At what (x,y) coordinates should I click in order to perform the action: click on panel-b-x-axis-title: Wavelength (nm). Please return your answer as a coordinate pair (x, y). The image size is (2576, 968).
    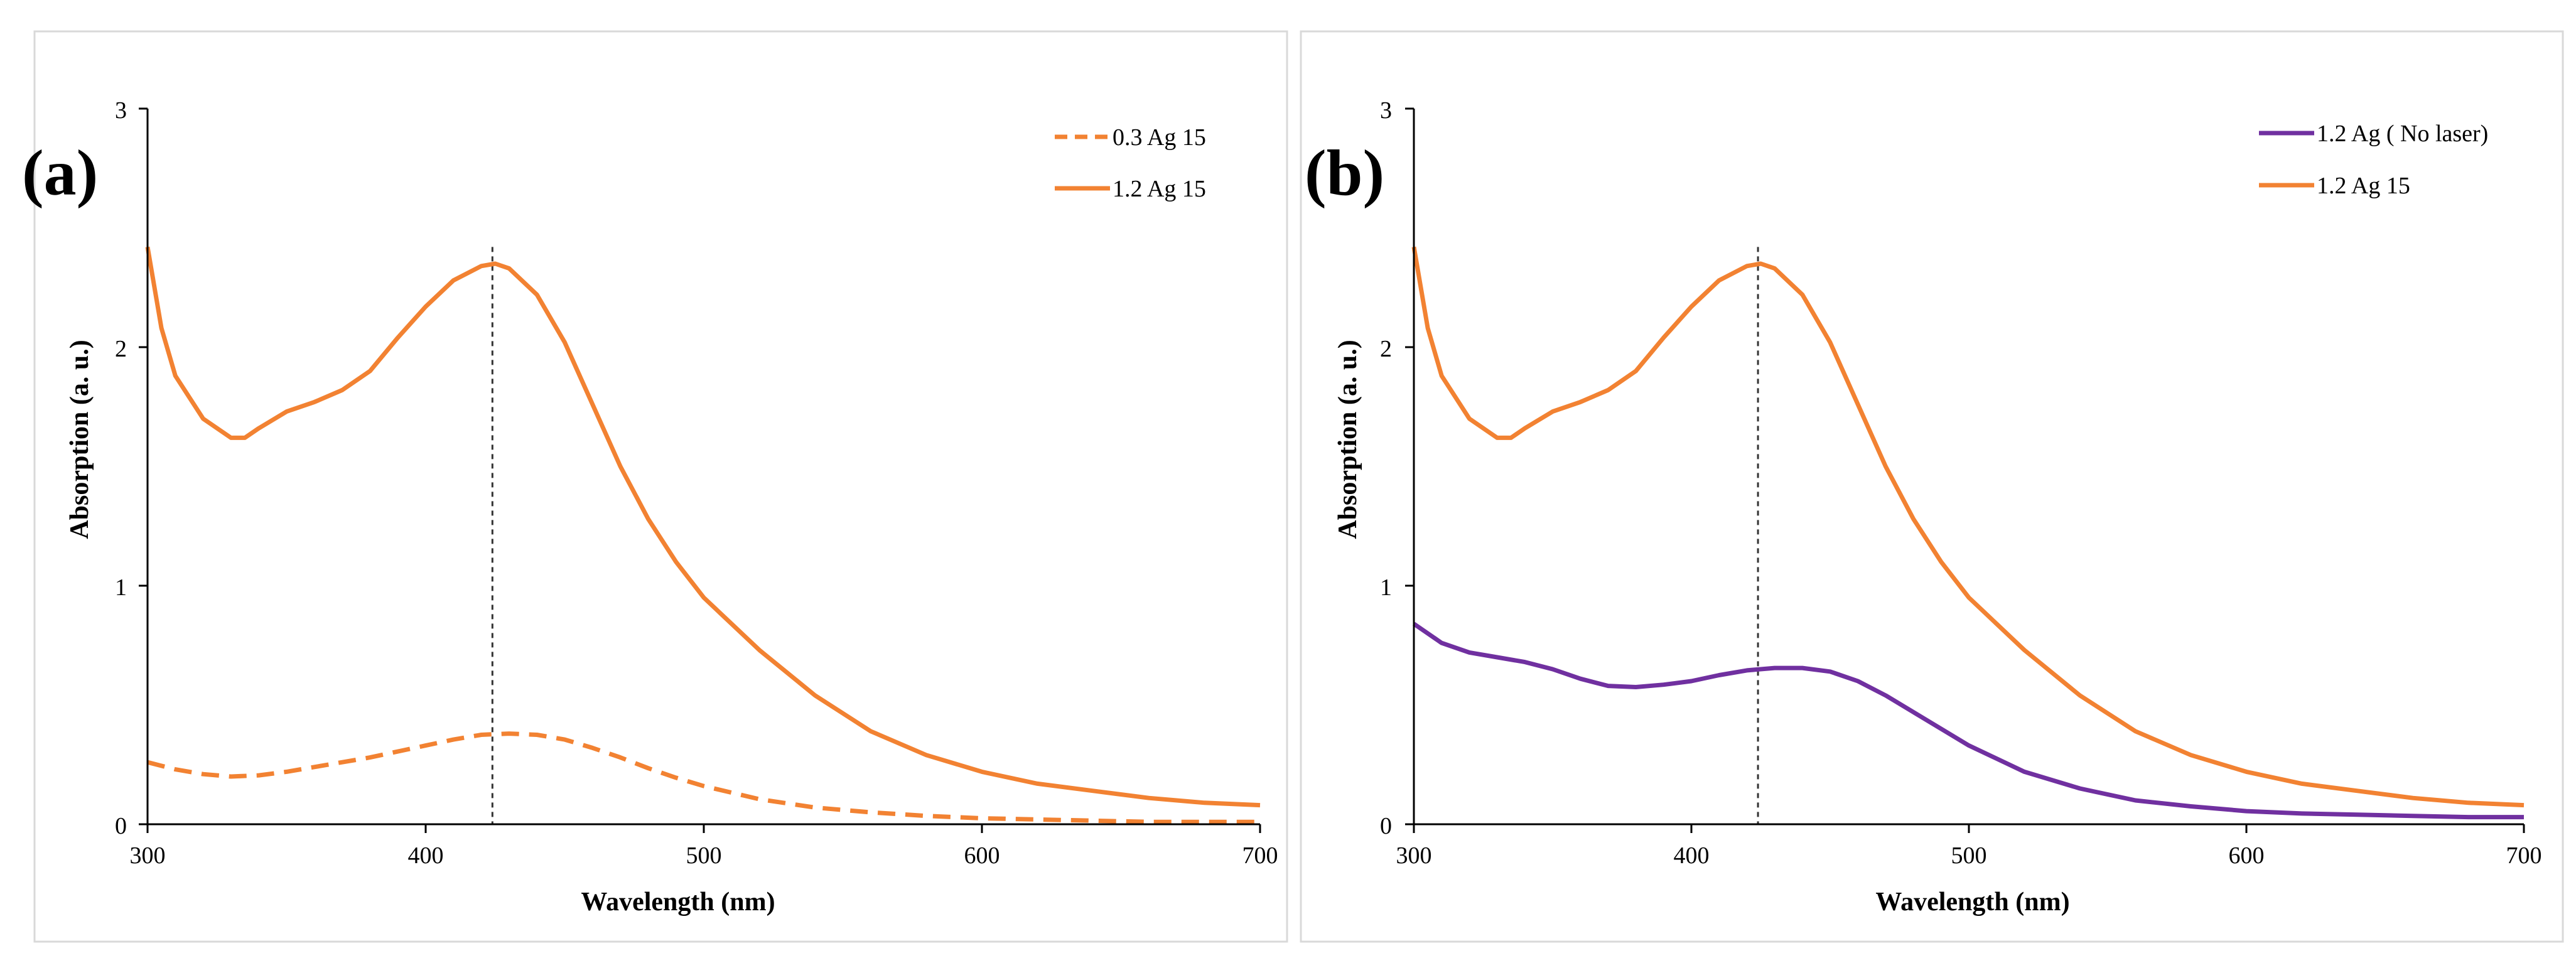
    Looking at the image, I should click on (1972, 902).